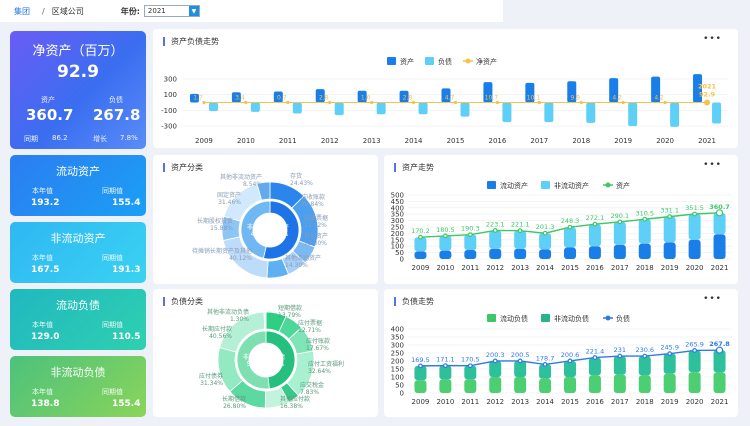 Image resolution: width=750 pixels, height=426 pixels. Describe the element at coordinates (414, 167) in the screenshot. I see `panel-title: 资产走势` at that location.